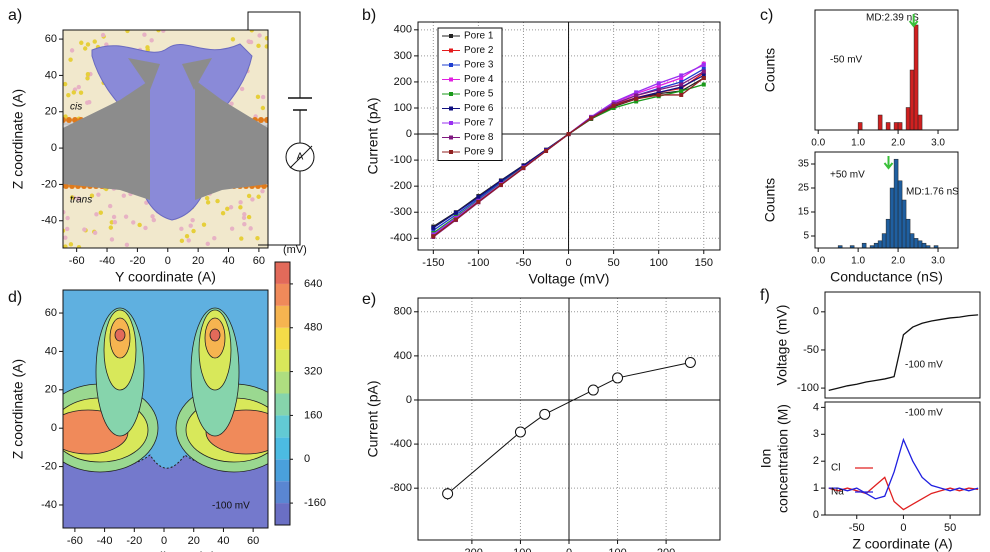 Image resolution: width=990 pixels, height=552 pixels. I want to click on annotation: -50 mV, so click(846, 60).